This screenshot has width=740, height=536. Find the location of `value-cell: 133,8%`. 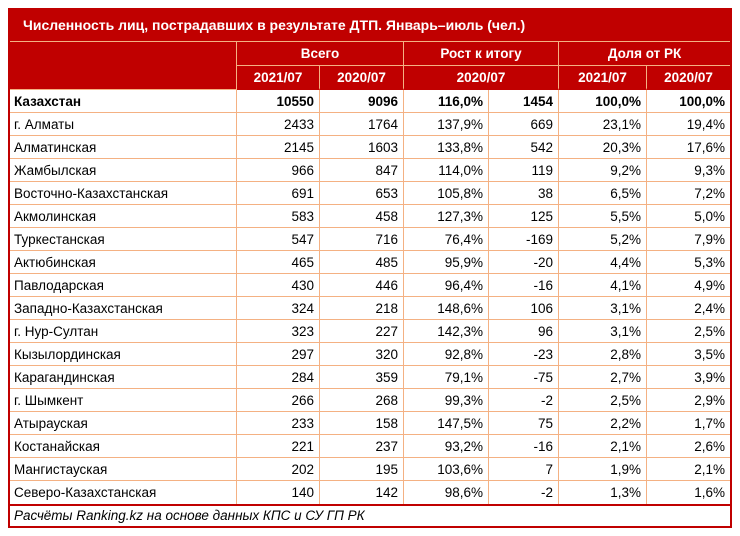

value-cell: 133,8% is located at coordinates (446, 147).